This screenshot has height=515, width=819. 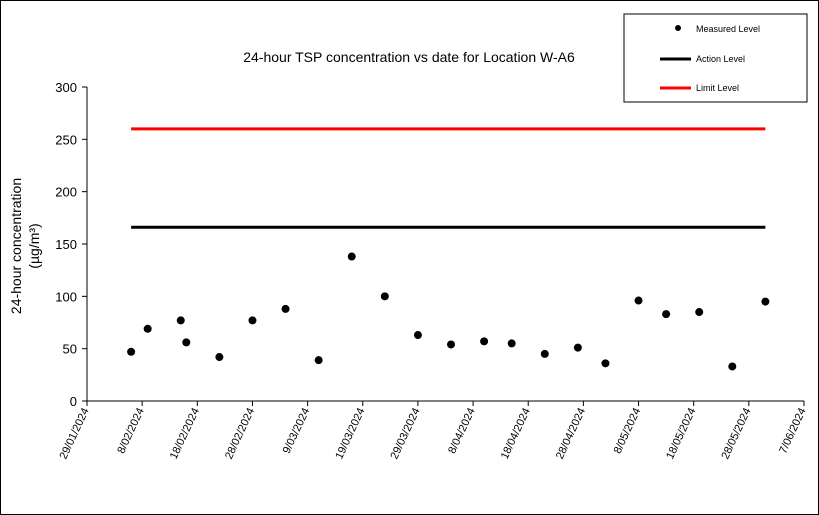 I want to click on x-tick-label: 8/04/2024, so click(x=462, y=430).